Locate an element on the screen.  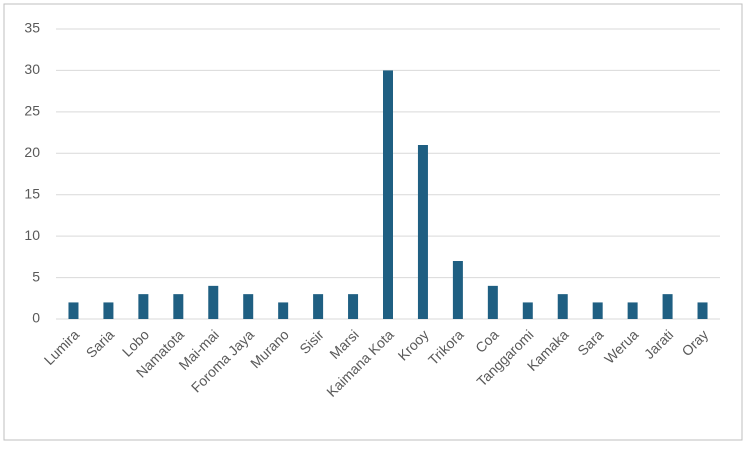
y-tick-label: 35 is located at coordinates (32, 28).